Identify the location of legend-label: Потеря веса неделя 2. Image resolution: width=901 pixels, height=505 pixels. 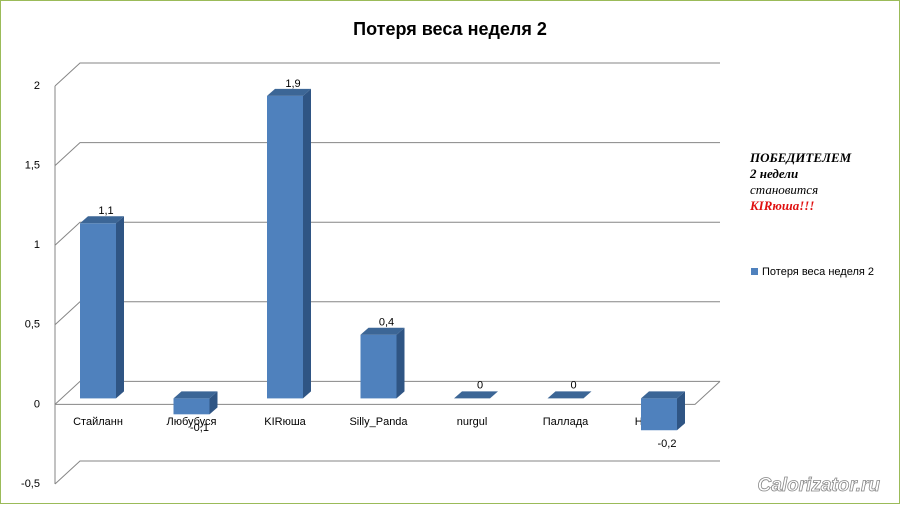
(818, 272).